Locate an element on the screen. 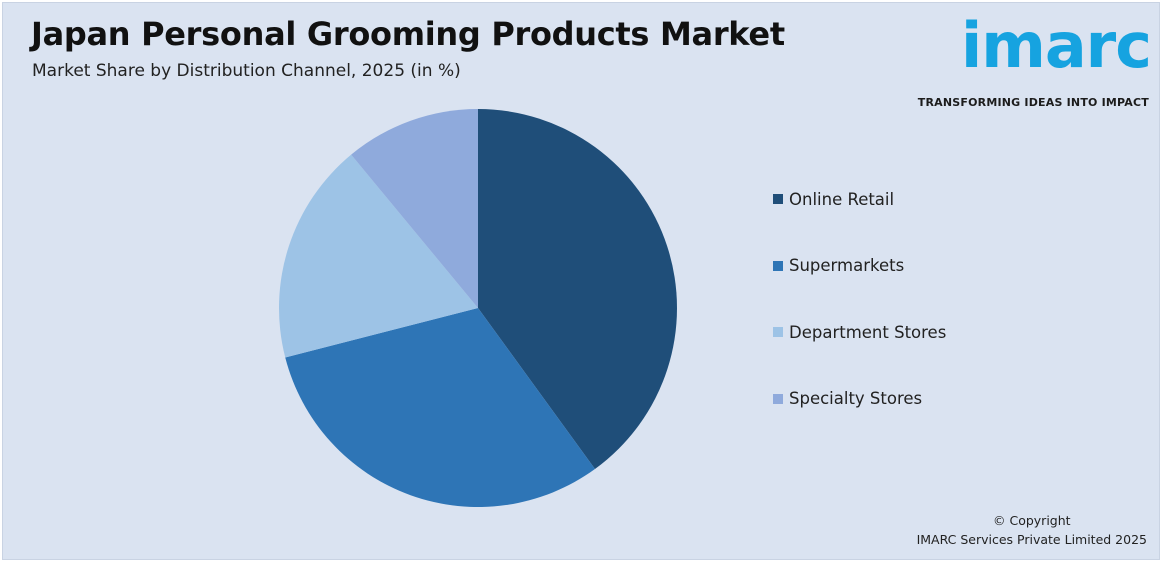 This screenshot has height=564, width=1164. copyright-company: IMARC Services Private Limited 2025 is located at coordinates (1031, 539).